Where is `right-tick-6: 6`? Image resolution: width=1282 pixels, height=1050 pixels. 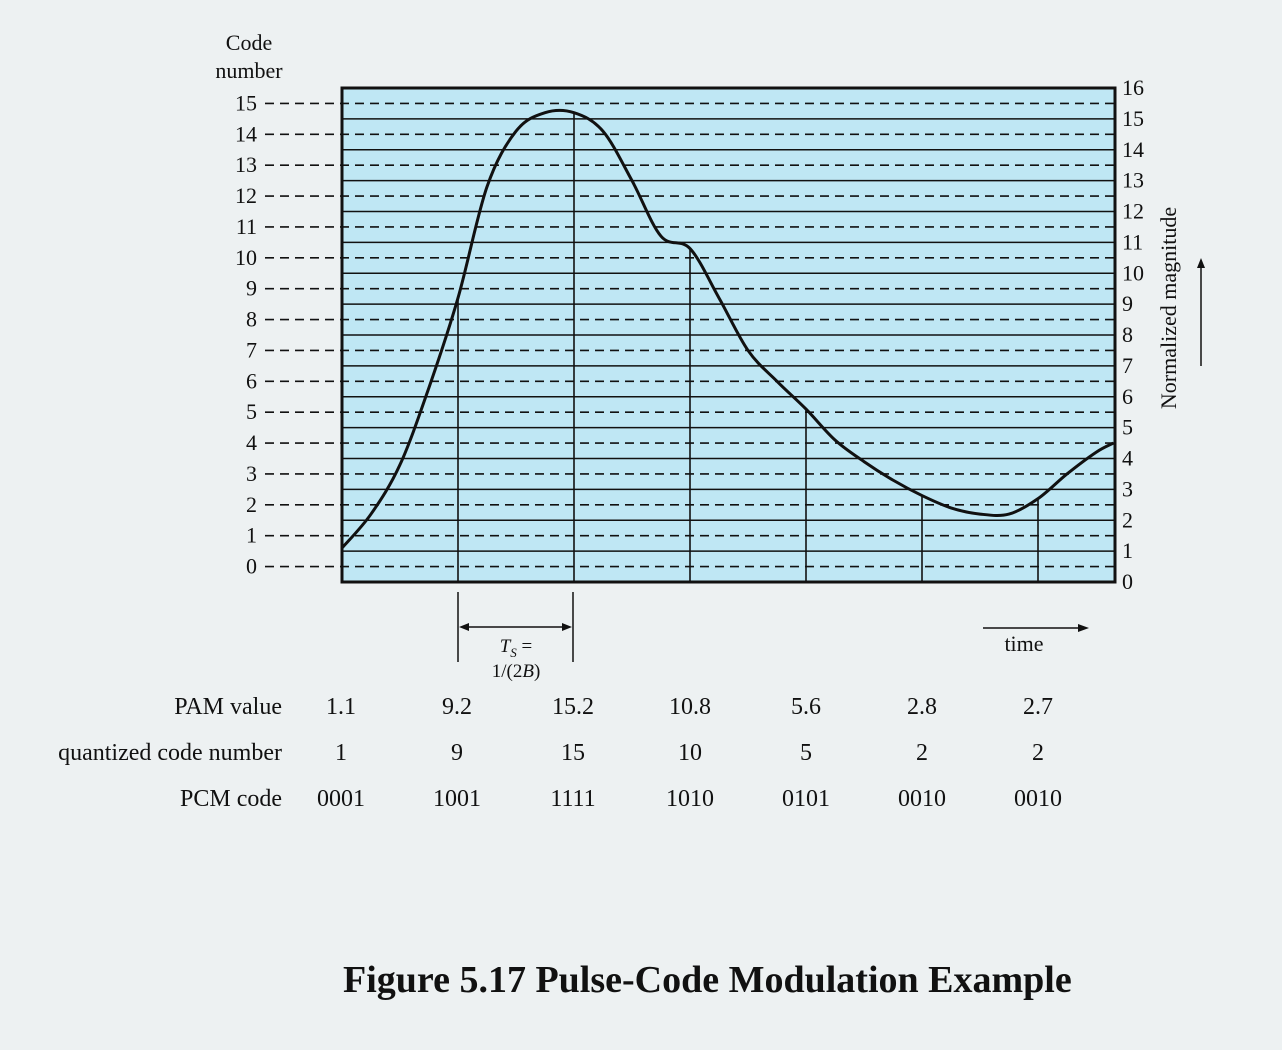 right-tick-6: 6 is located at coordinates (1127, 396).